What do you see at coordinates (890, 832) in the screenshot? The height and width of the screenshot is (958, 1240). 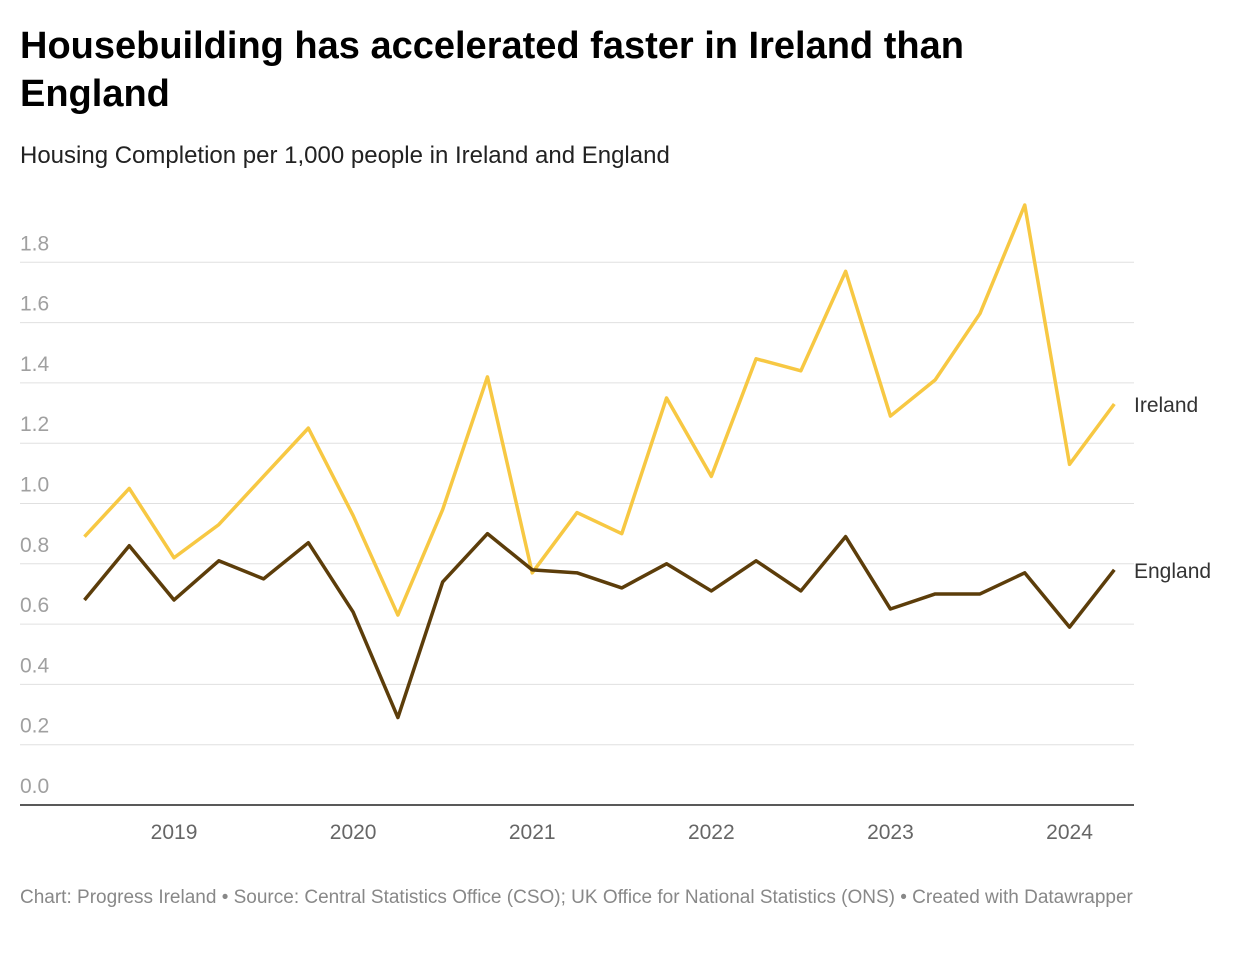 I see `x-tick-label: 2023` at bounding box center [890, 832].